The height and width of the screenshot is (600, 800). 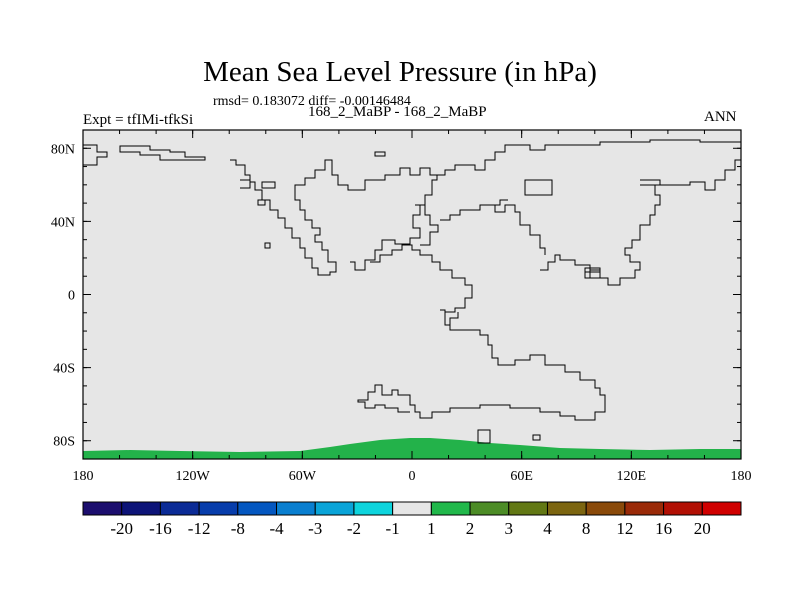 What do you see at coordinates (63, 222) in the screenshot?
I see `y-tick-label: 40N` at bounding box center [63, 222].